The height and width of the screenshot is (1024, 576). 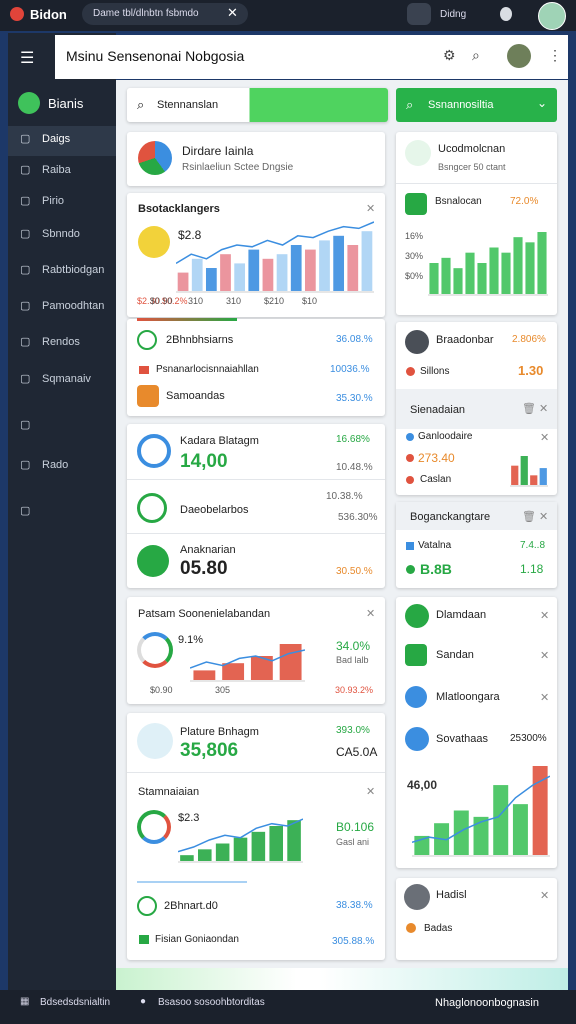 I want to click on row-label: Psnanarlocisnnaiahllan, so click(x=207, y=369).